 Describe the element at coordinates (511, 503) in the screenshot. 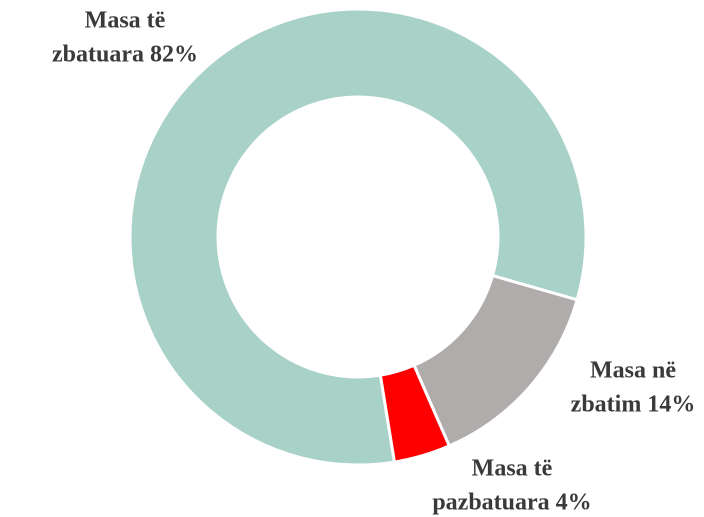

I see `segment-label: pazbatuara 4%` at that location.